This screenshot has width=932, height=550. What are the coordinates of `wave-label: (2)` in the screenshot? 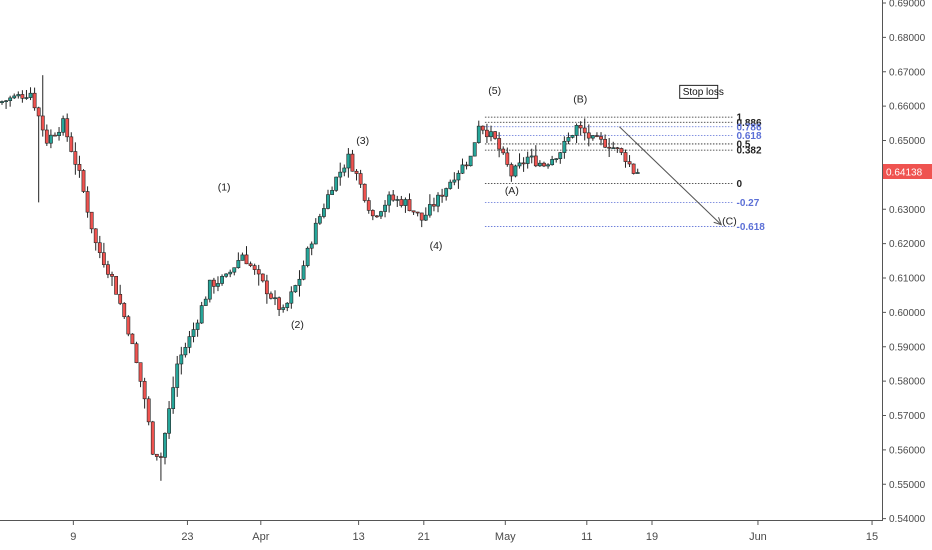 It's located at (297, 325).